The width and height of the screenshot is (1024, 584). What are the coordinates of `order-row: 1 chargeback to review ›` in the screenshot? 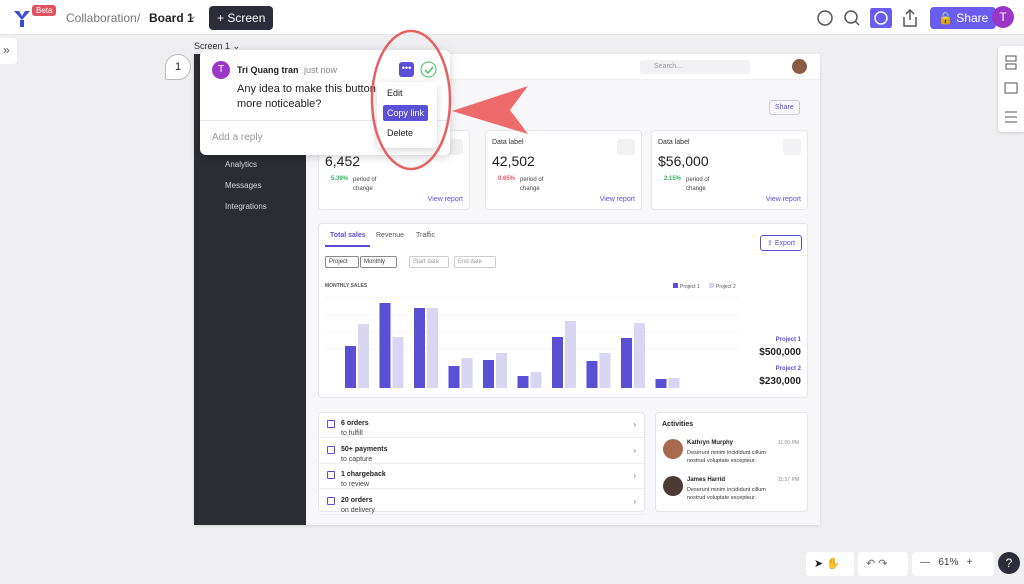 It's located at (481, 476).